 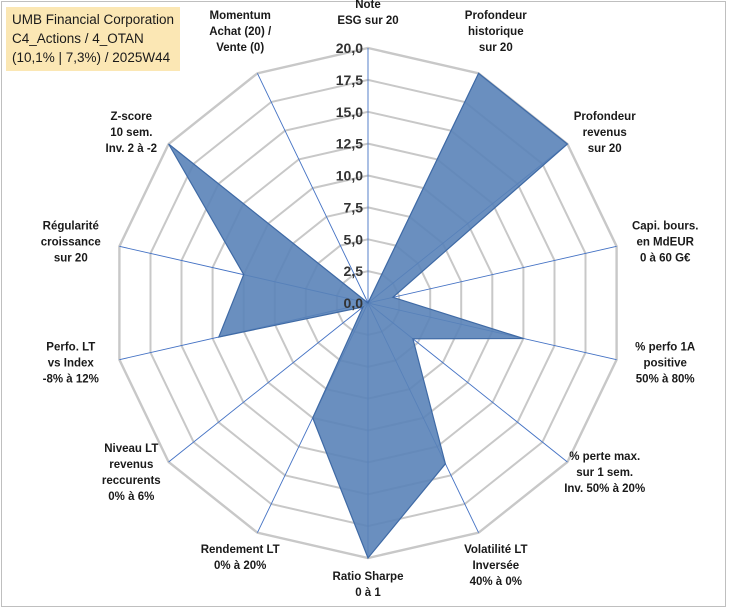 I want to click on axis-label-4: % perfo 1A positive 50% à 80%, so click(x=665, y=364).